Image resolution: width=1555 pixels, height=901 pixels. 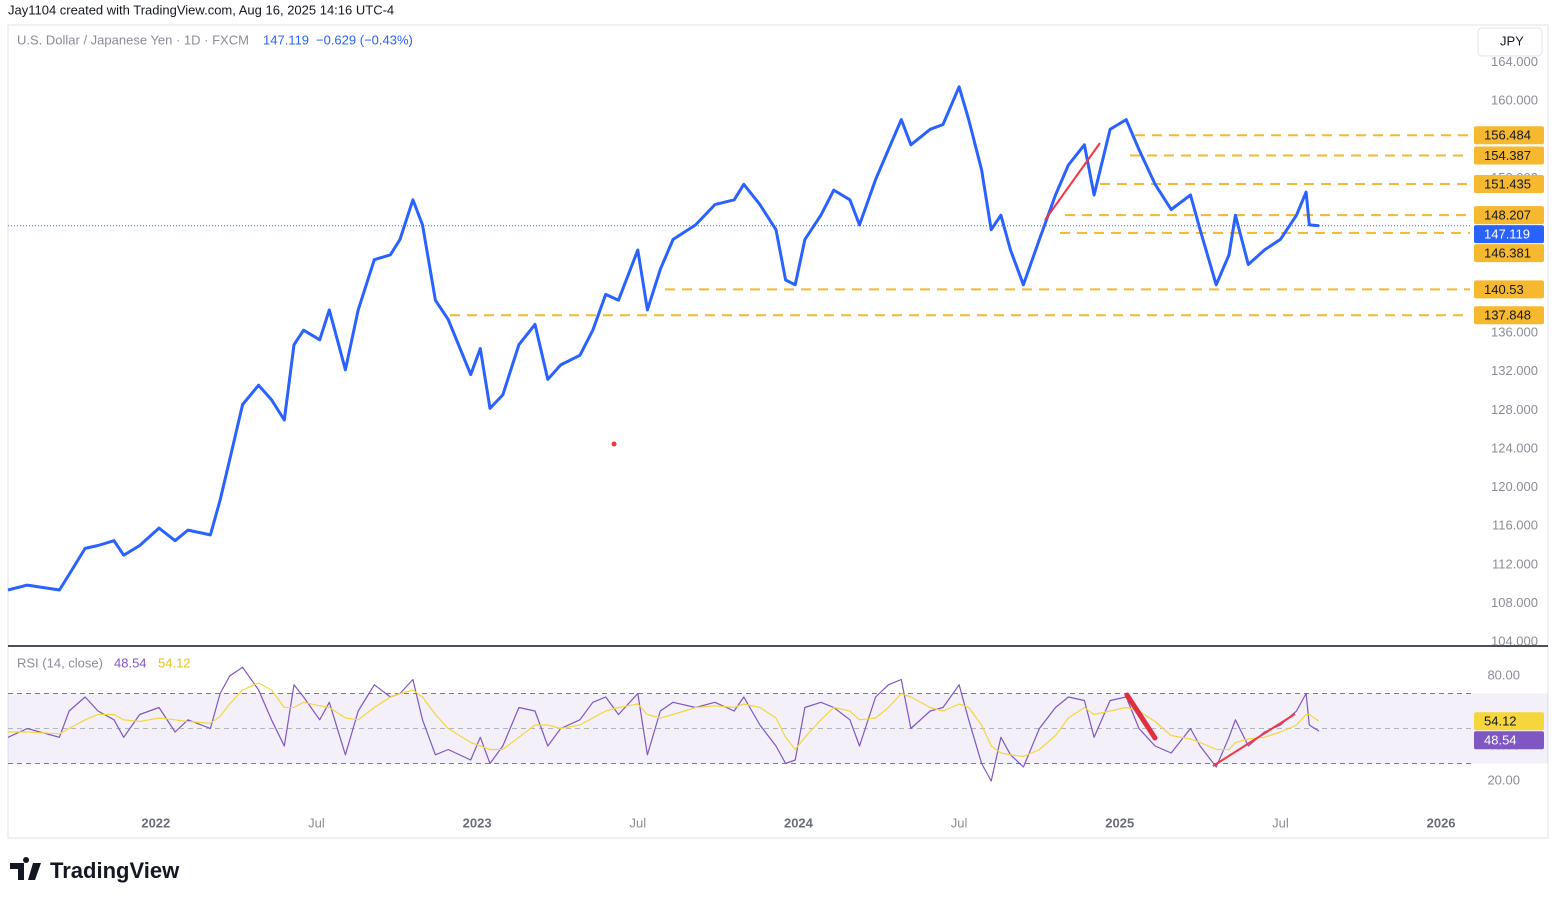 I want to click on x-tick-label: 2023, so click(x=477, y=822).